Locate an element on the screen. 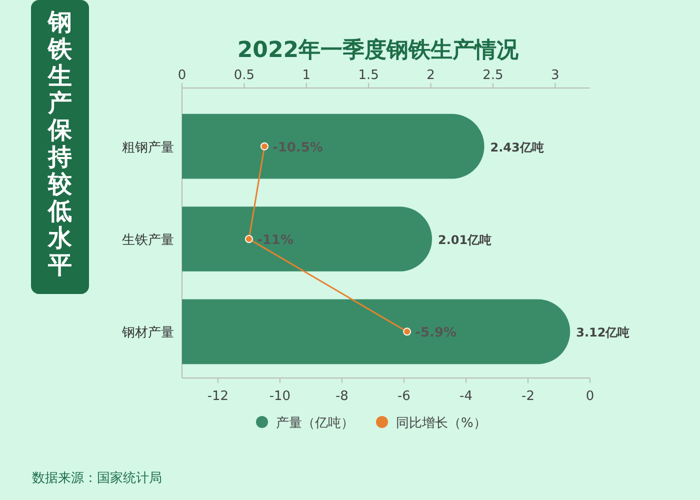 This screenshot has width=700, height=500. x-tick-label: -8 is located at coordinates (341, 396).